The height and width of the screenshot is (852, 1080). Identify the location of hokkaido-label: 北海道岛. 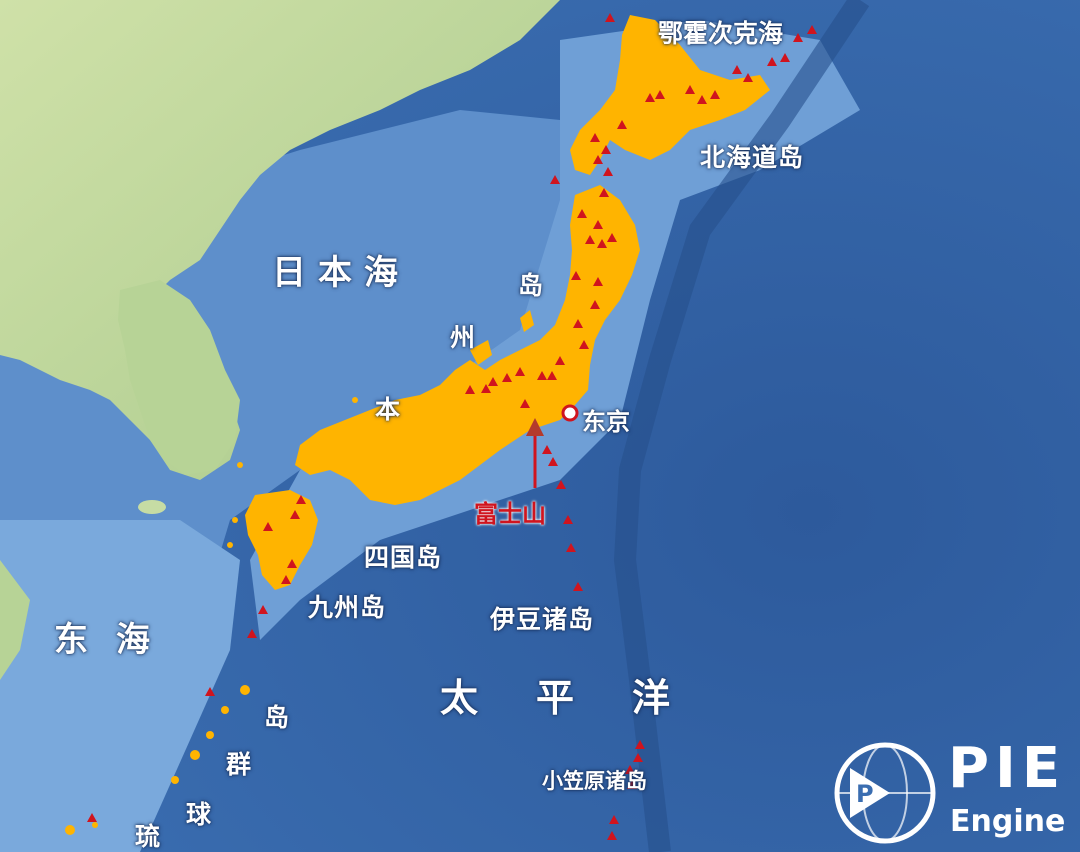
(752, 157).